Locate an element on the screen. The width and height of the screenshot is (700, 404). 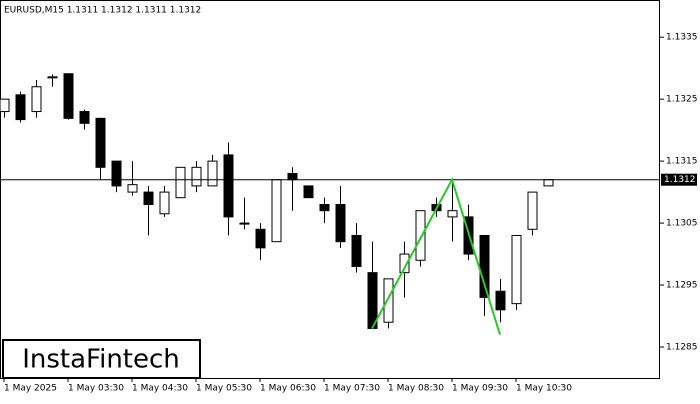
y-tick-label: 1.1305 is located at coordinates (682, 224).